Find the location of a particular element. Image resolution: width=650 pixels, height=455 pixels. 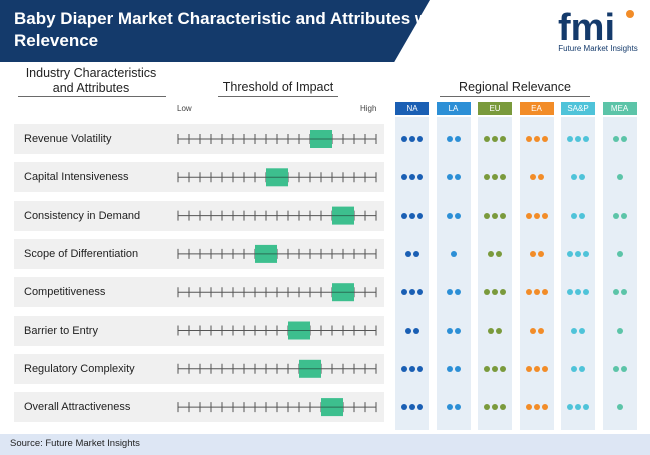

region-header: EU is located at coordinates (495, 108).